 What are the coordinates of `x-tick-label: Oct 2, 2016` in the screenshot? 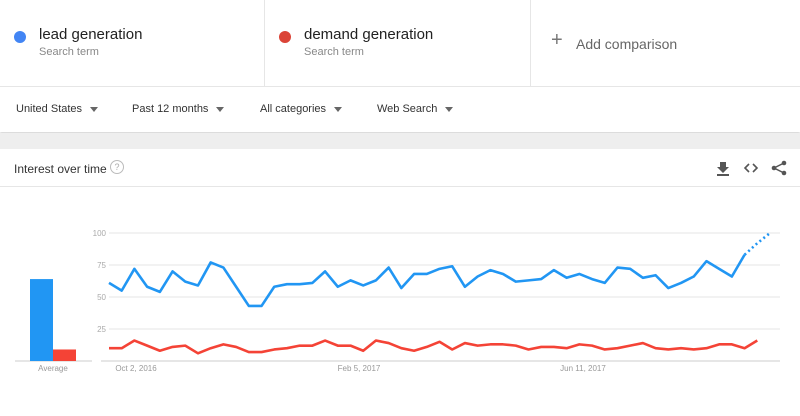 It's located at (136, 368).